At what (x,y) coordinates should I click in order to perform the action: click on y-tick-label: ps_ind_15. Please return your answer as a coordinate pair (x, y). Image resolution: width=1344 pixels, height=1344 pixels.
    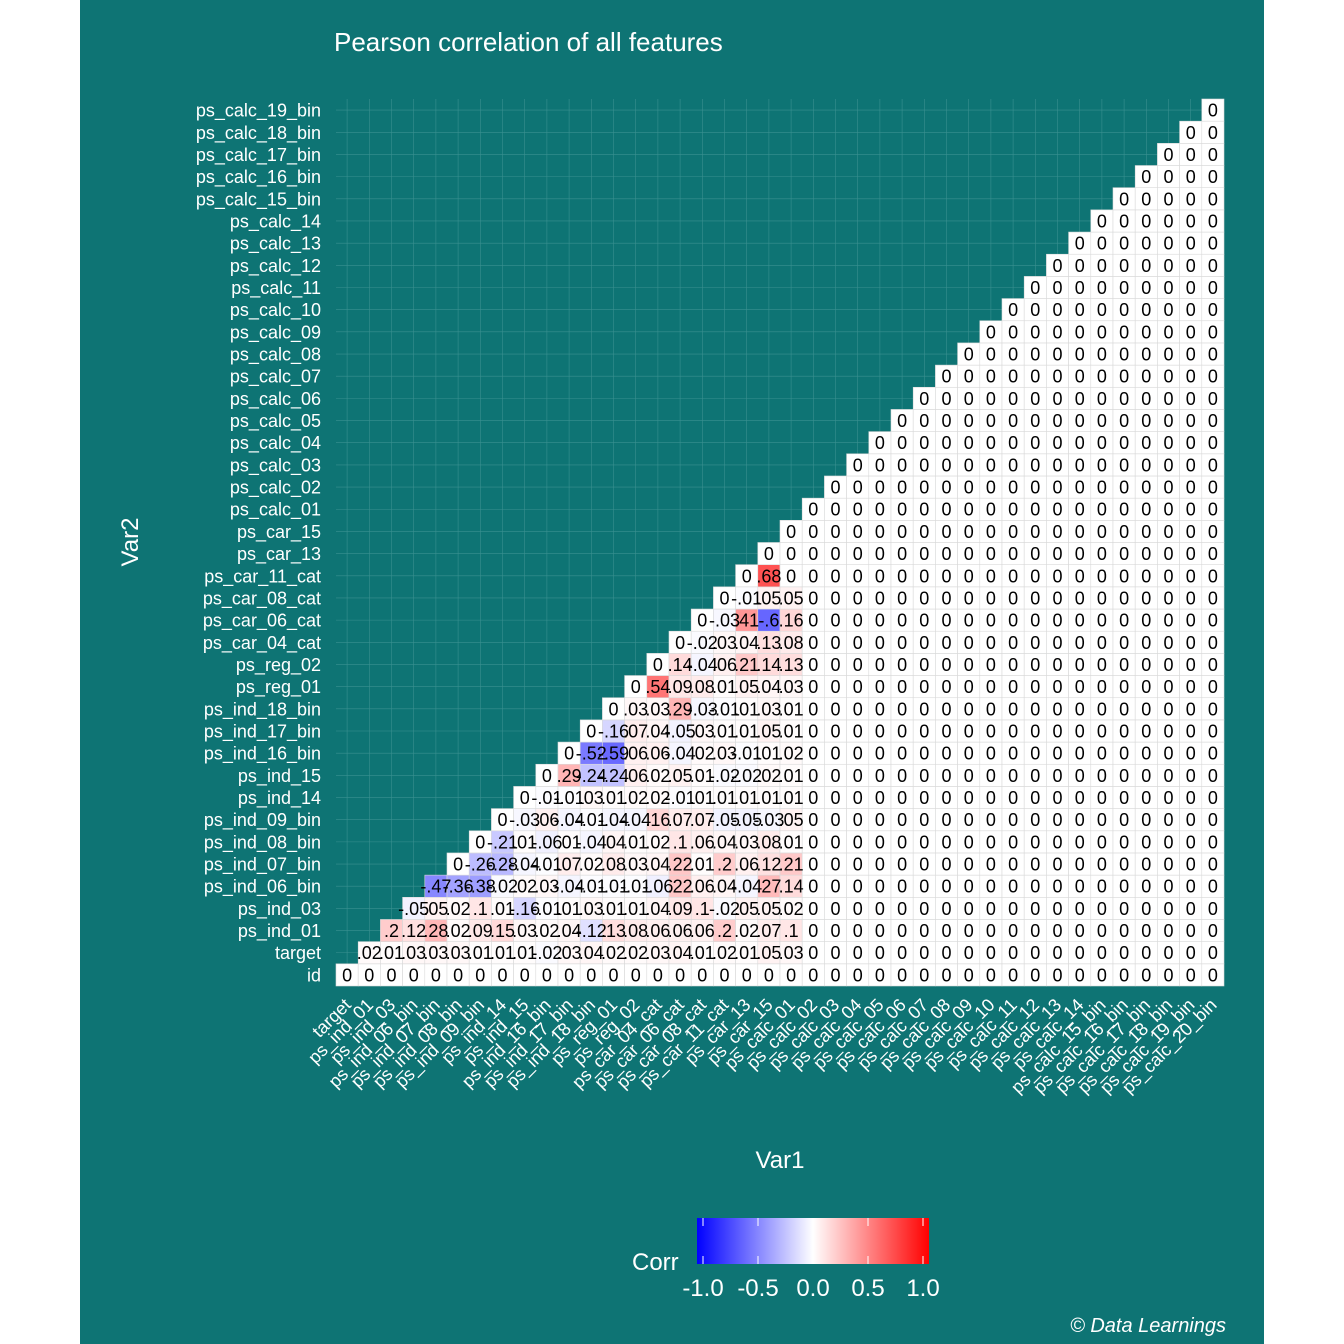
    Looking at the image, I should click on (279, 776).